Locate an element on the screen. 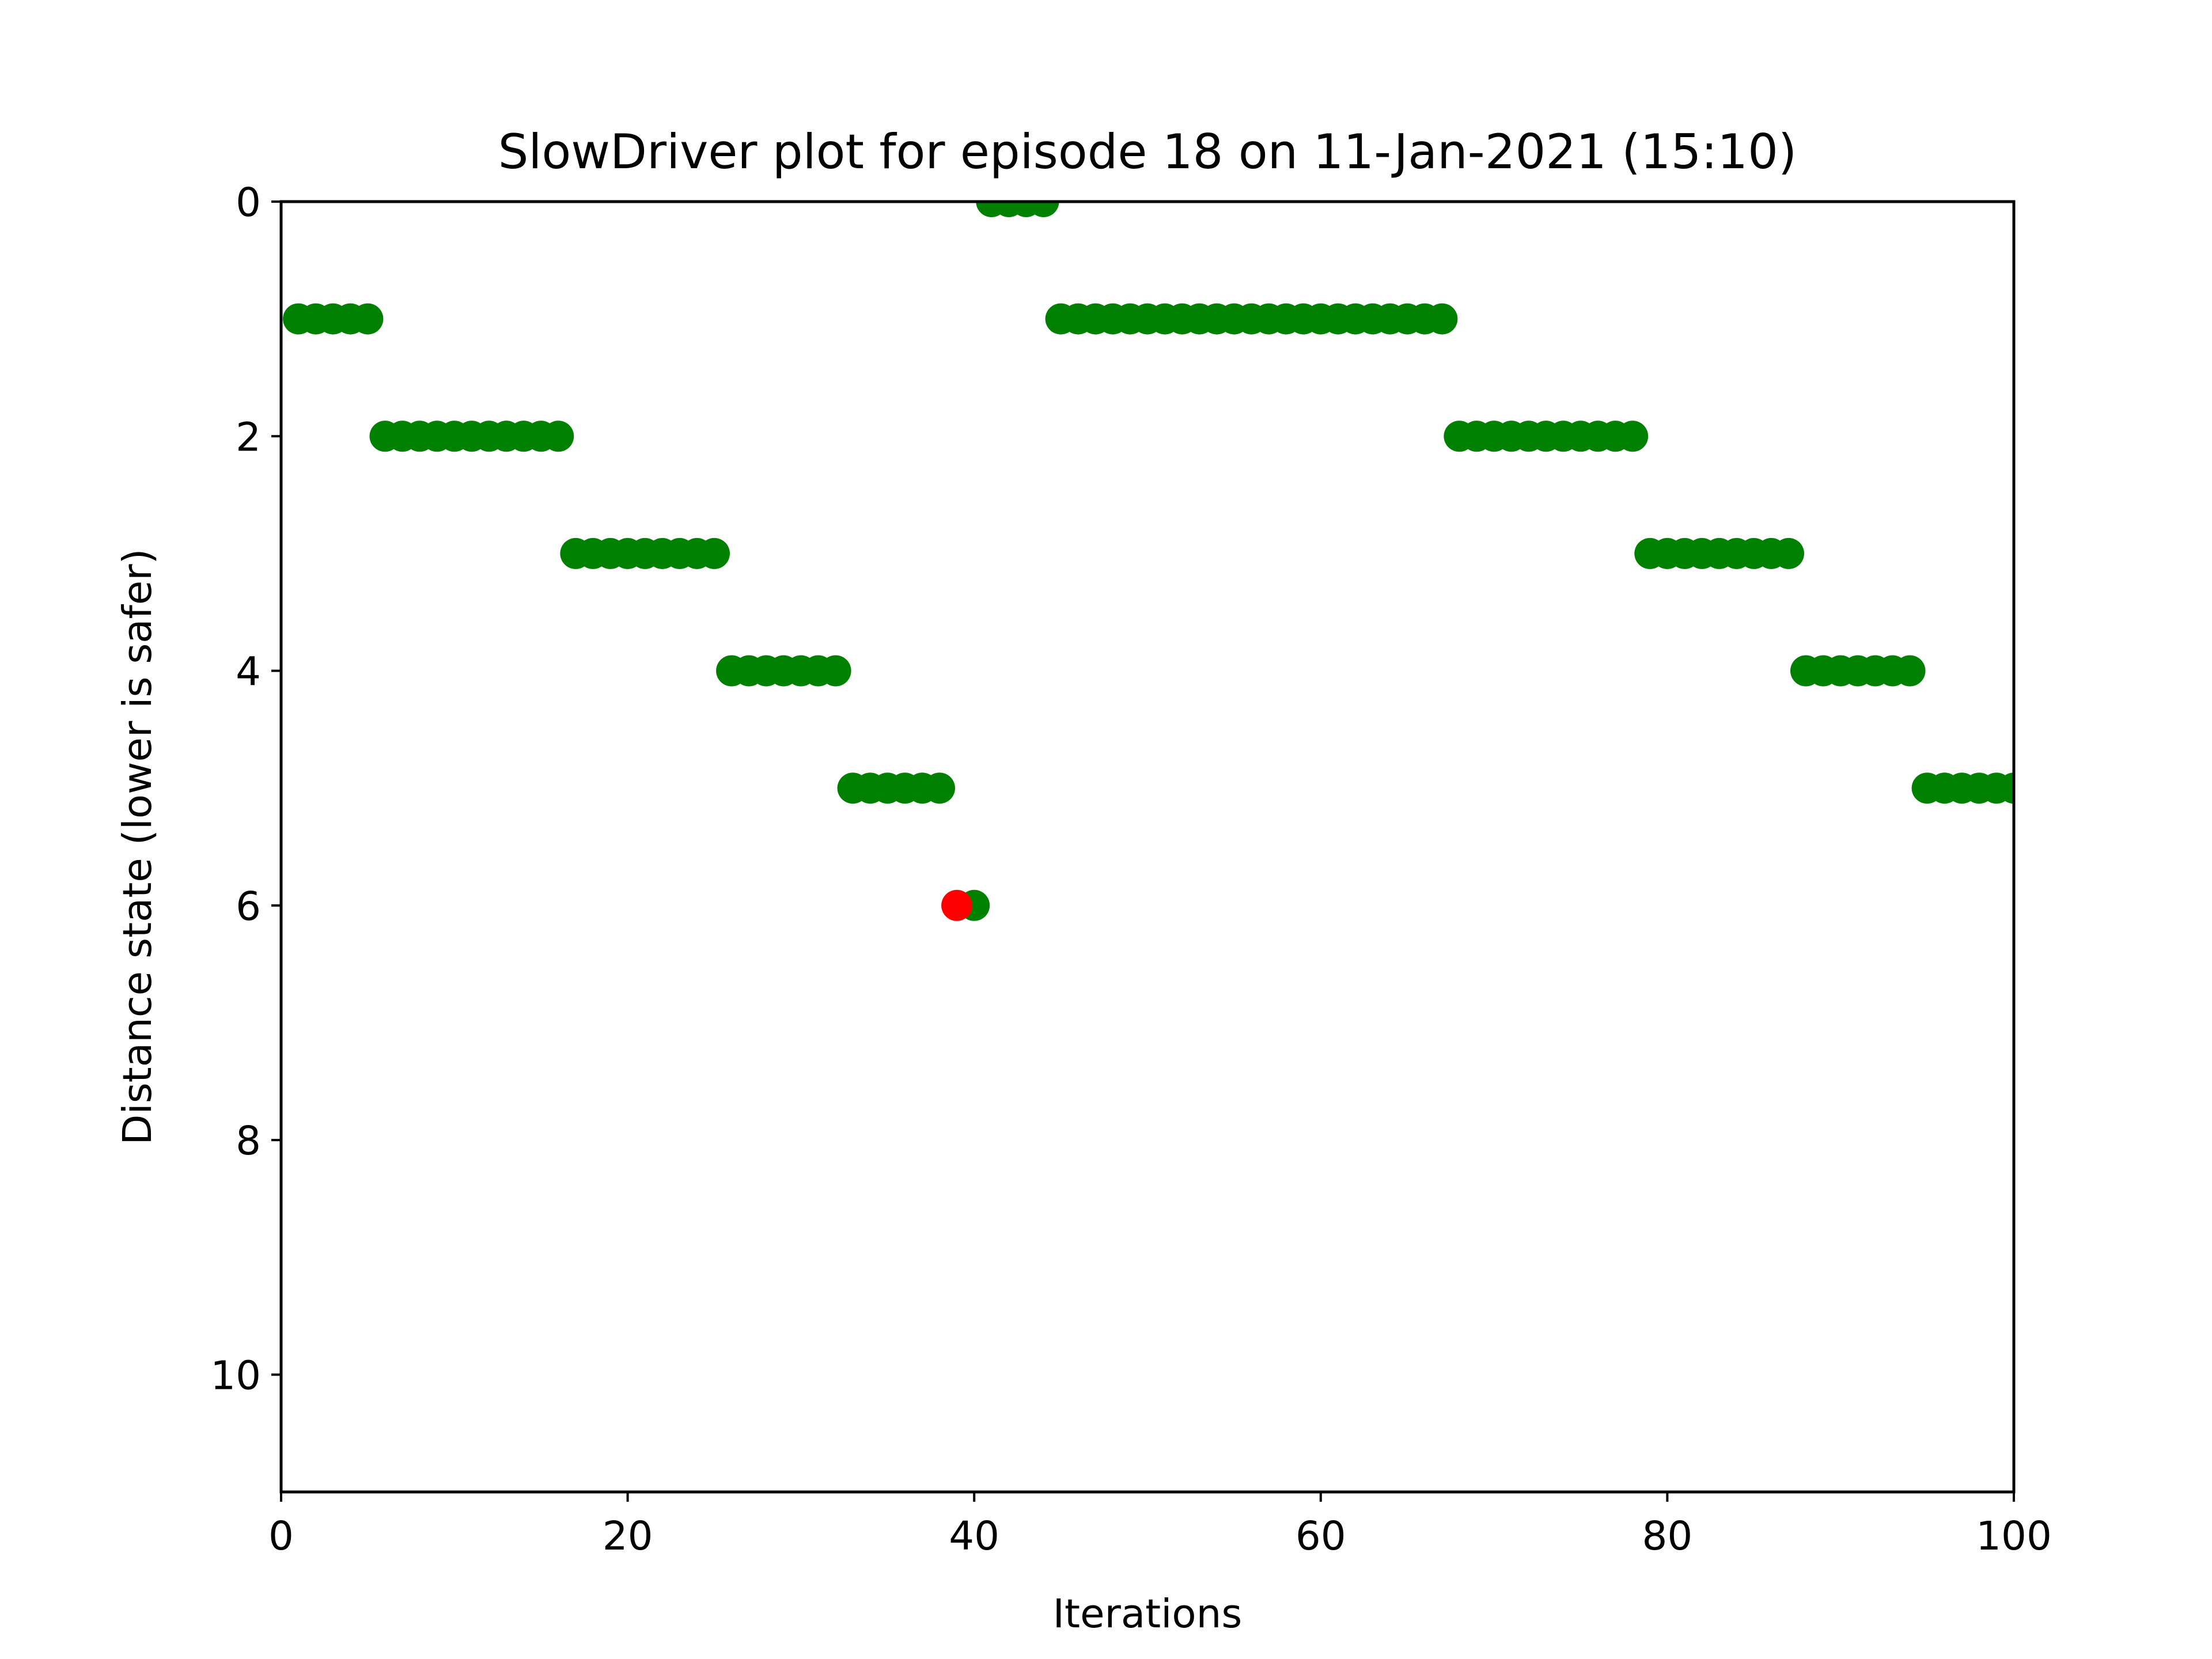 The image size is (2212, 1659). y-tick-label: 2 is located at coordinates (248, 437).